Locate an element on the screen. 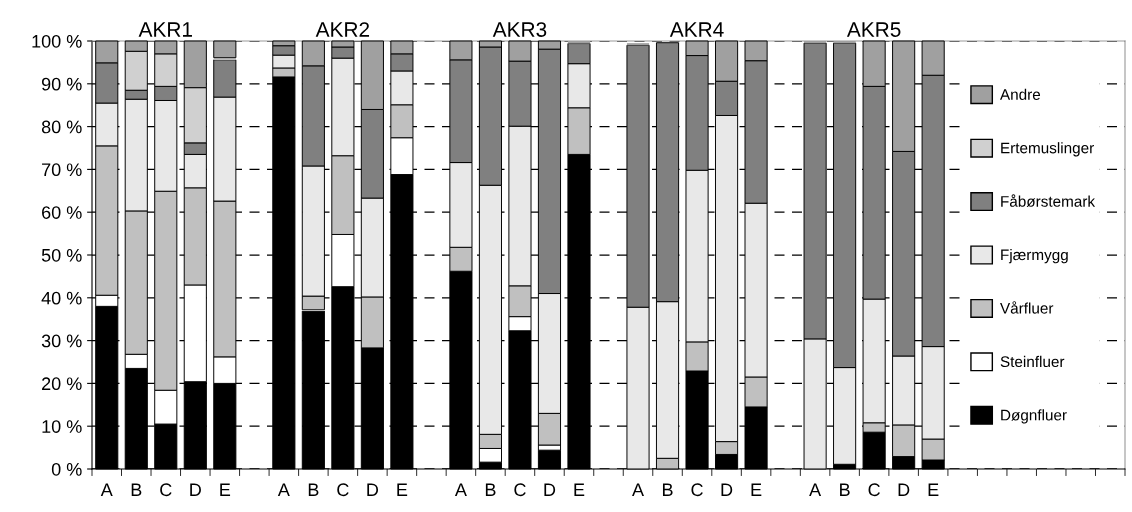 The height and width of the screenshot is (512, 1132). legend-label: Fåbørstemark is located at coordinates (1048, 200).